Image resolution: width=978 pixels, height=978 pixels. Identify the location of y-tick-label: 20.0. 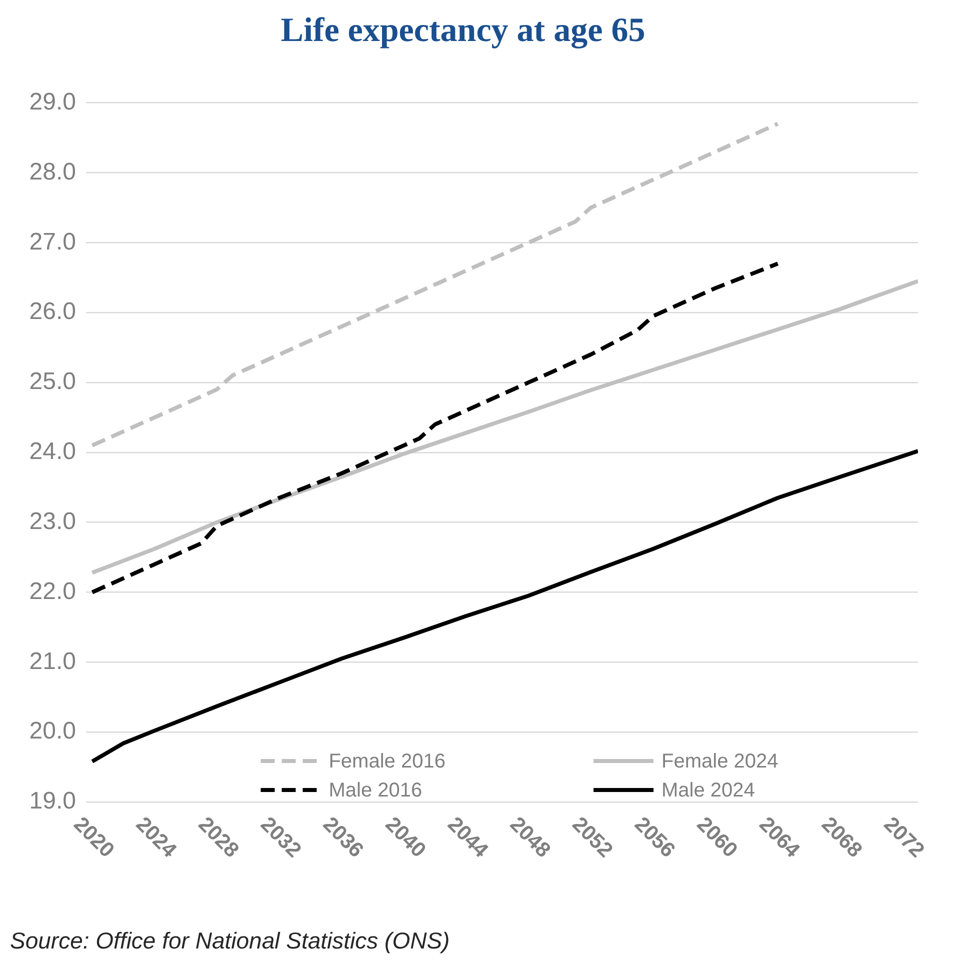
(52, 731).